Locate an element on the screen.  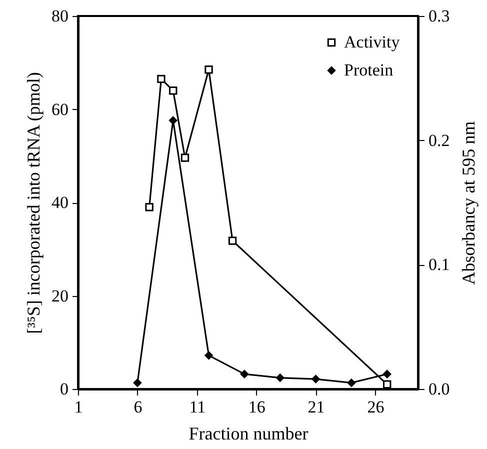
y-tick-label: 0 is located at coordinates (64, 389).